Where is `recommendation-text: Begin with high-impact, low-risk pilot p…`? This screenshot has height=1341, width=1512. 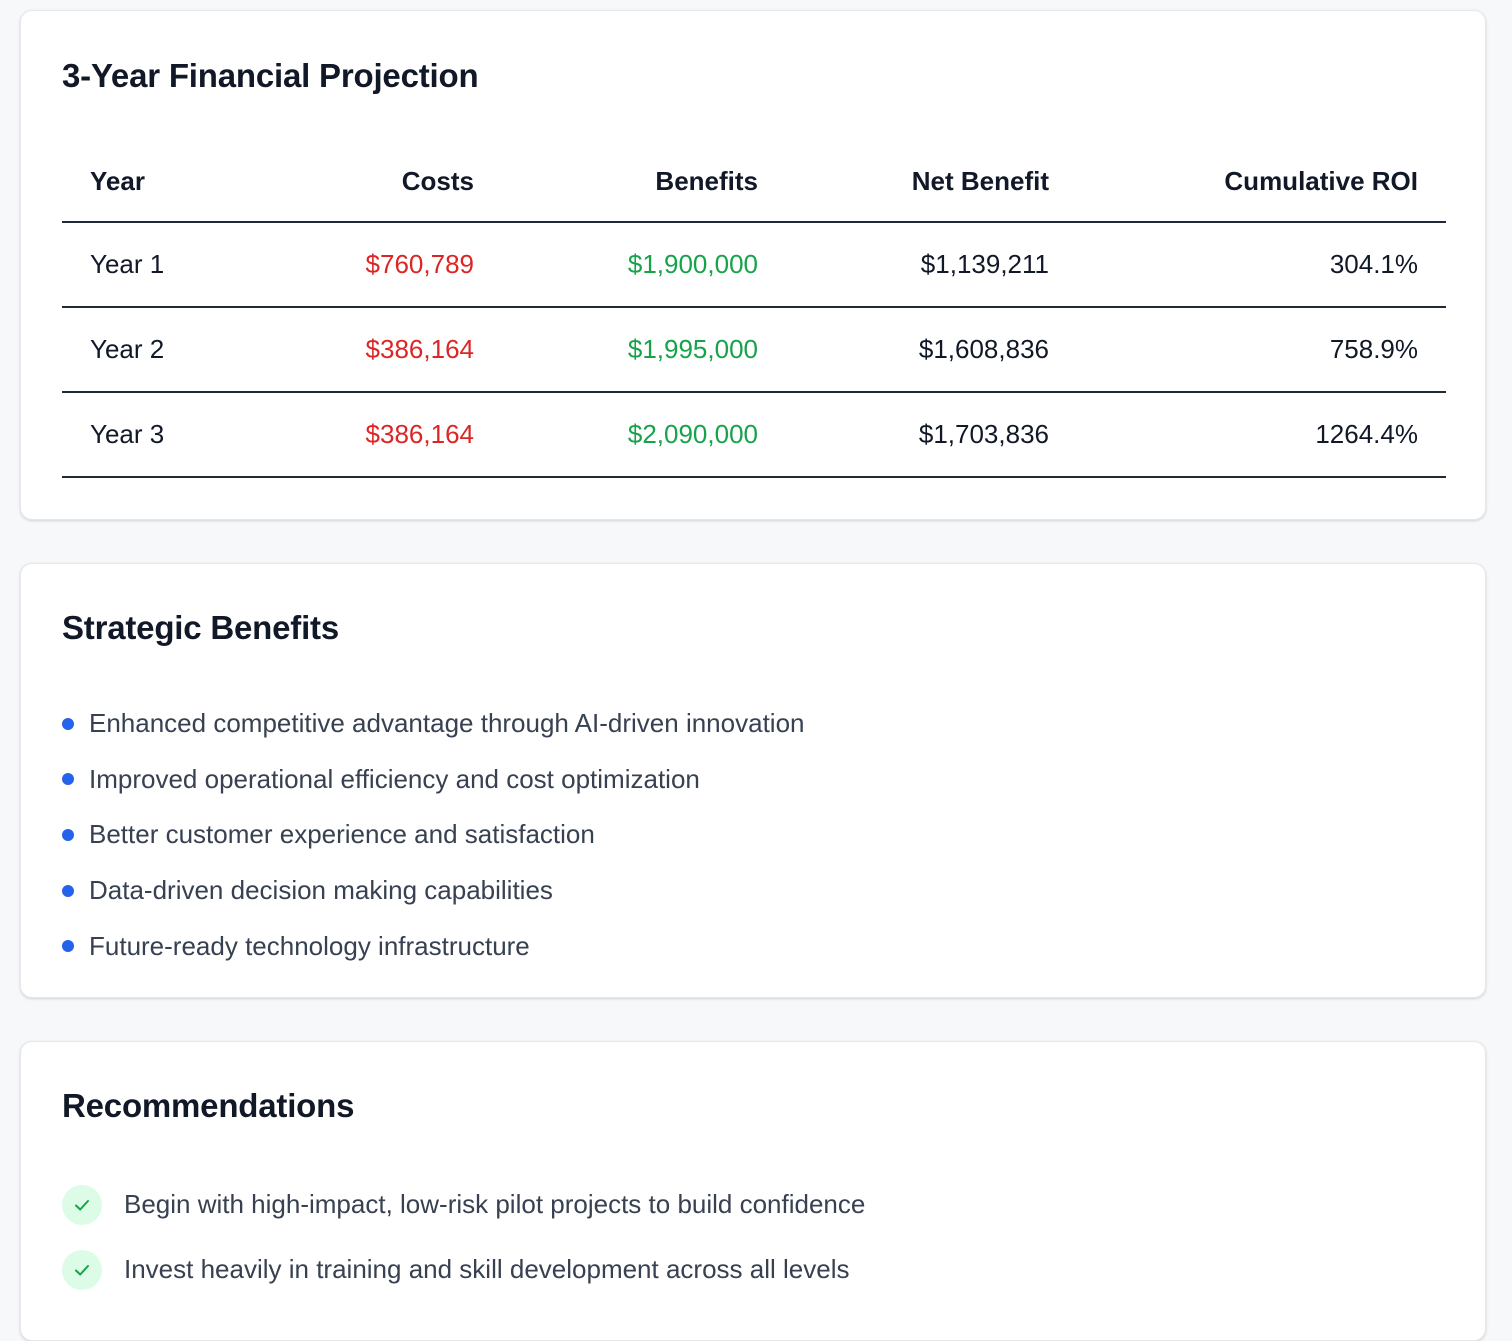 recommendation-text: Begin with high-impact, low-risk pilot p… is located at coordinates (495, 1204).